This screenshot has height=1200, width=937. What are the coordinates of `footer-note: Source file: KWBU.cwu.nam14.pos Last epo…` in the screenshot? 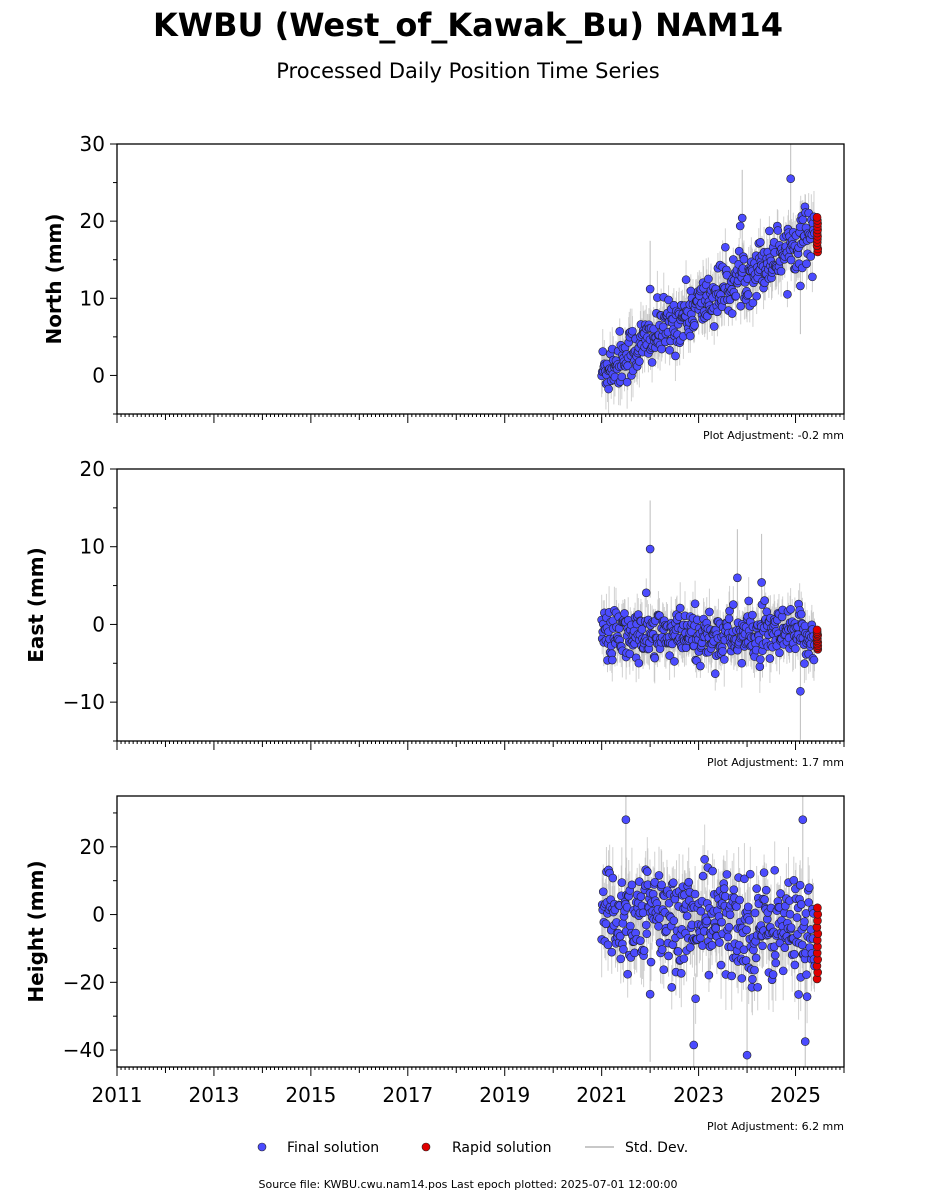 It's located at (468, 1184).